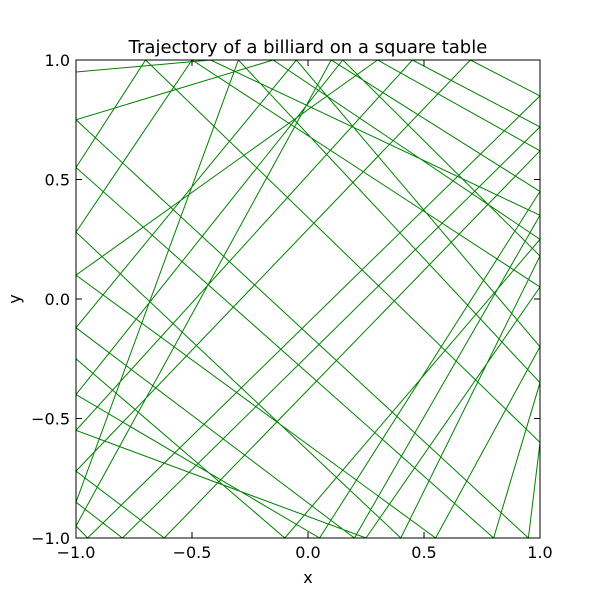 The image size is (600, 598). What do you see at coordinates (423, 552) in the screenshot?
I see `x-tick-label: 0.5` at bounding box center [423, 552].